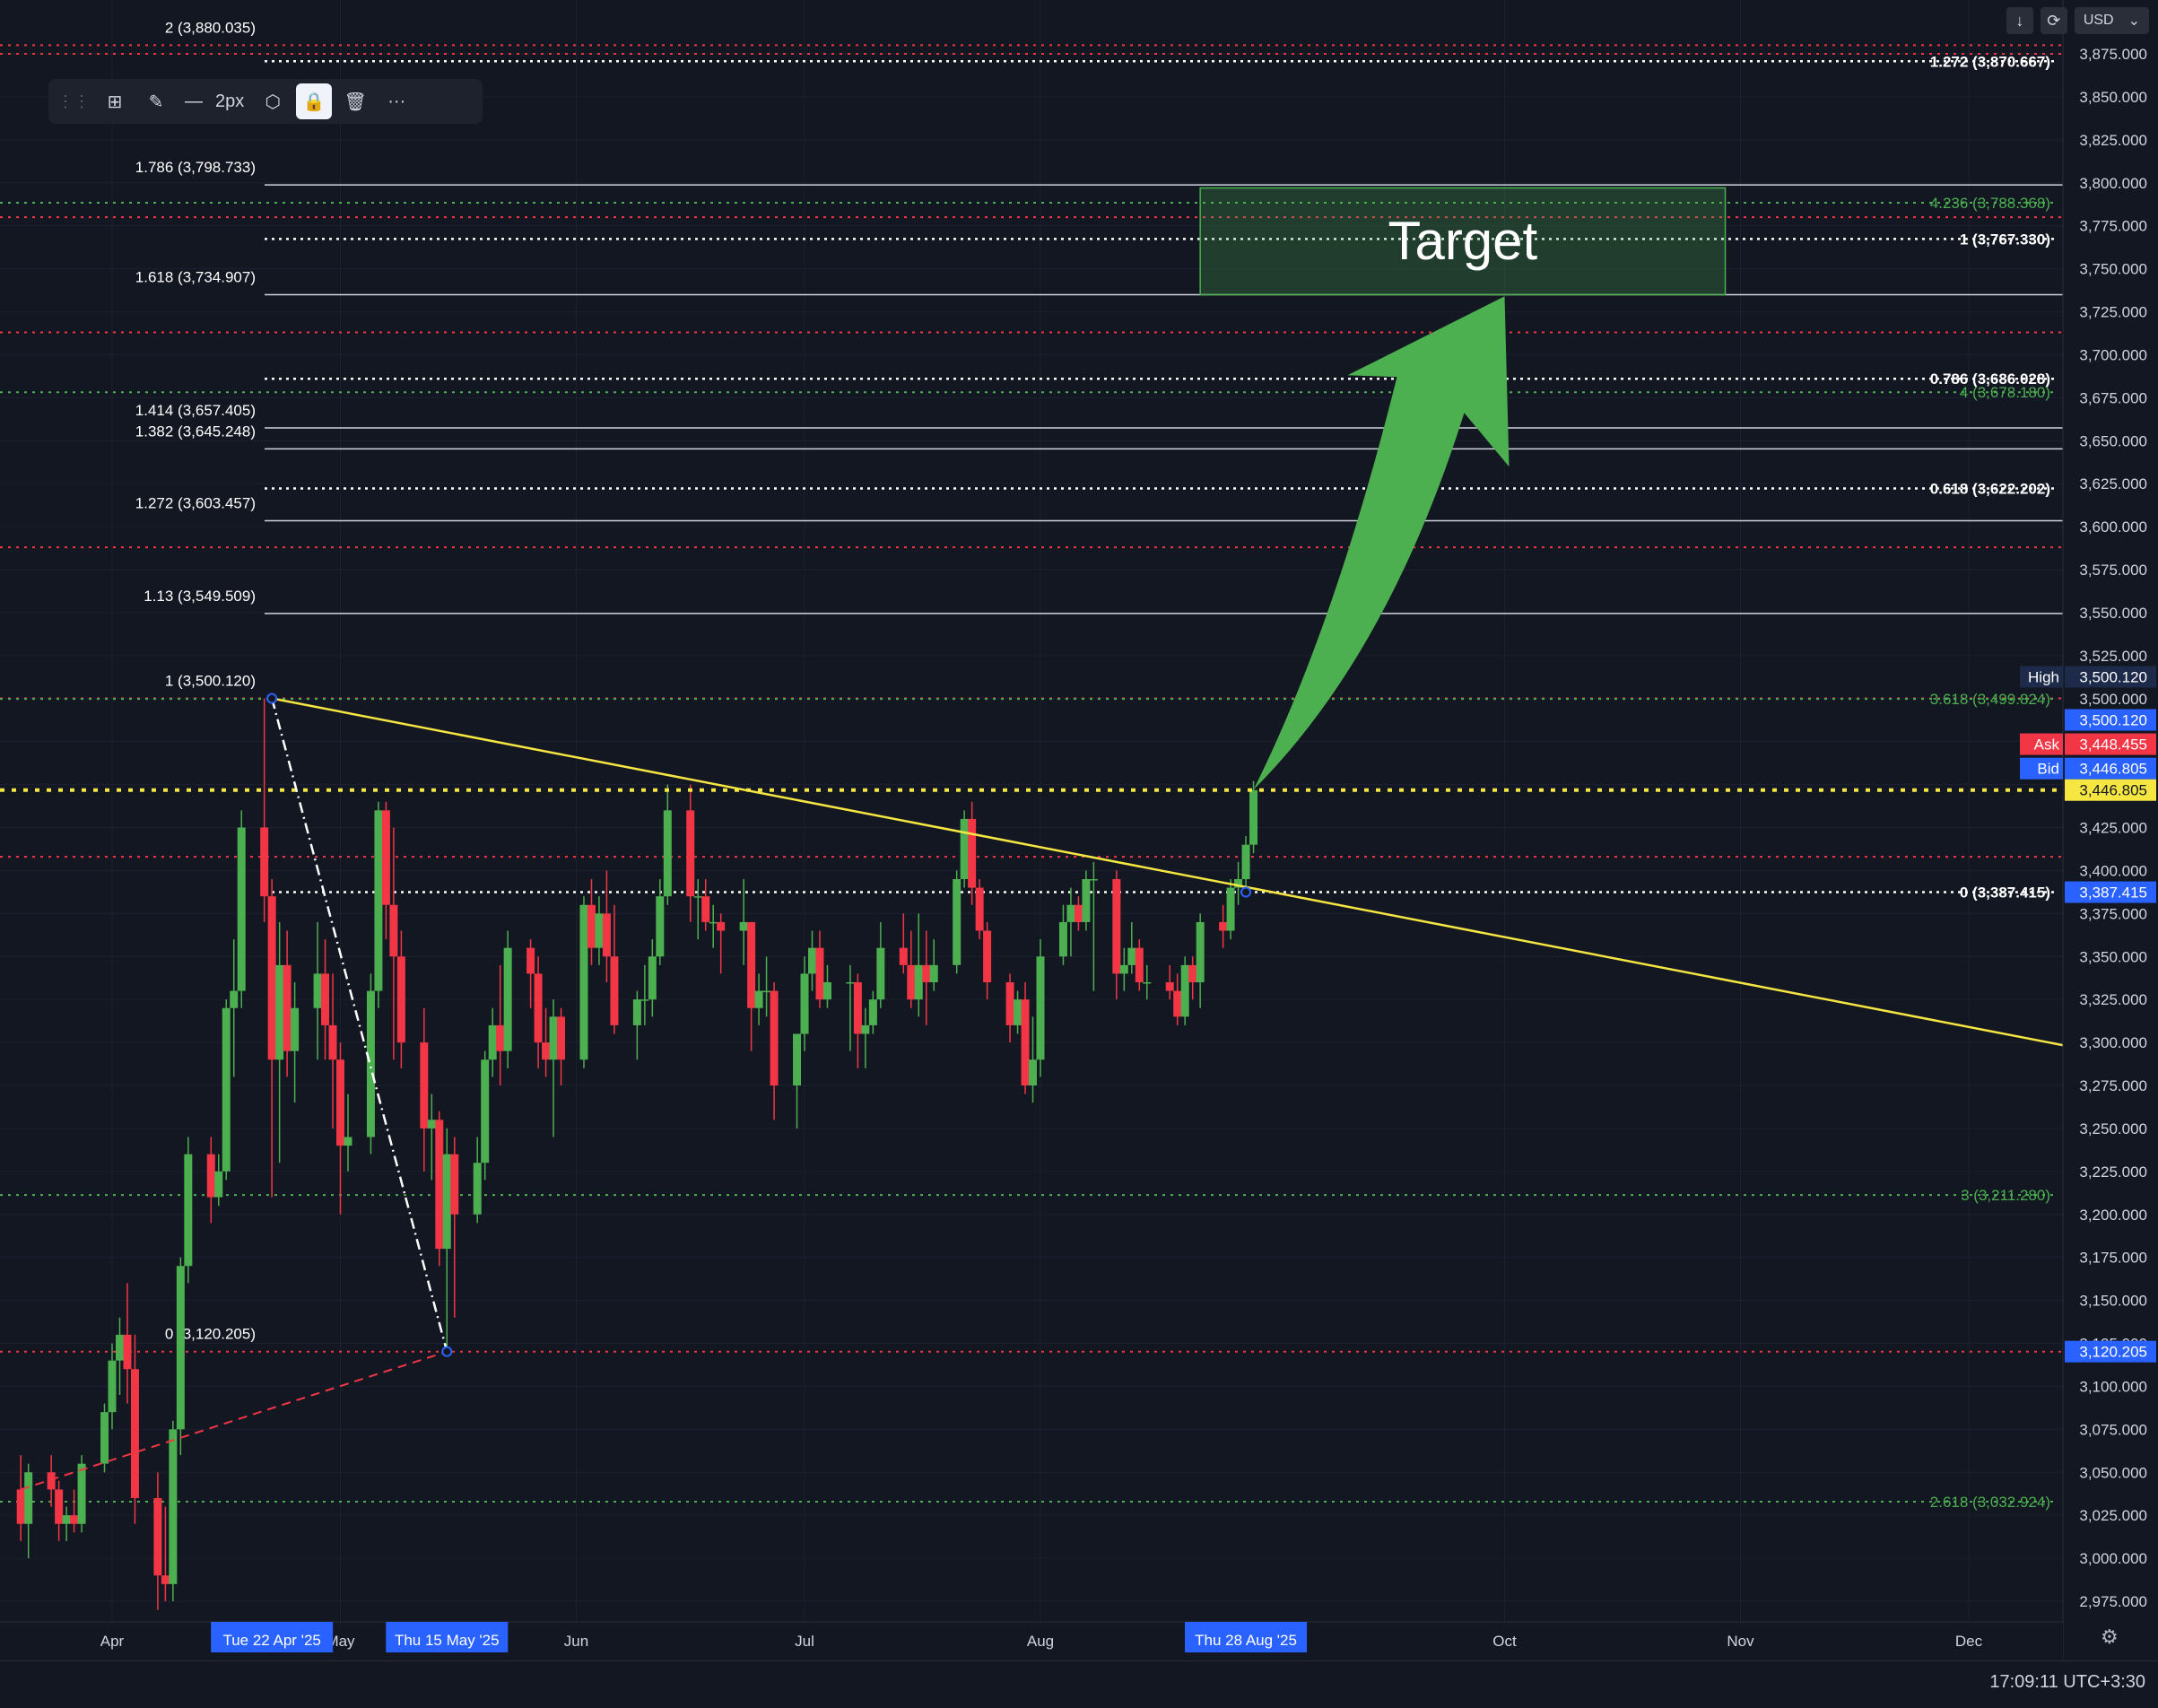  I want to click on price-badge-label: High, so click(2044, 677).